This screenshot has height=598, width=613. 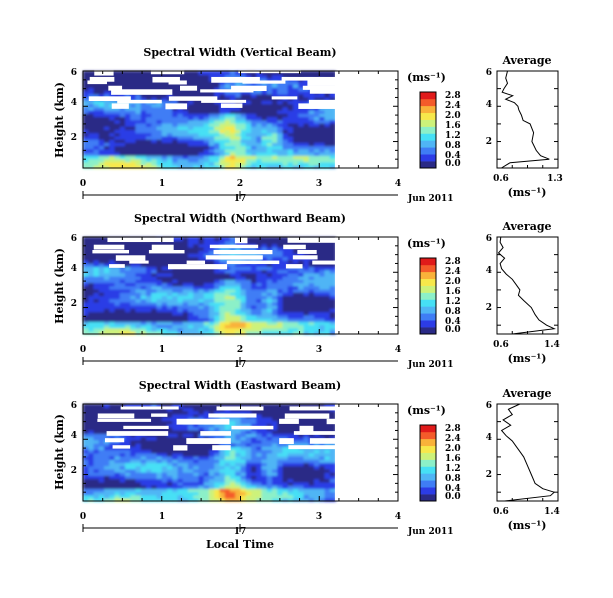 I want to click on data-gap, so click(x=139, y=262).